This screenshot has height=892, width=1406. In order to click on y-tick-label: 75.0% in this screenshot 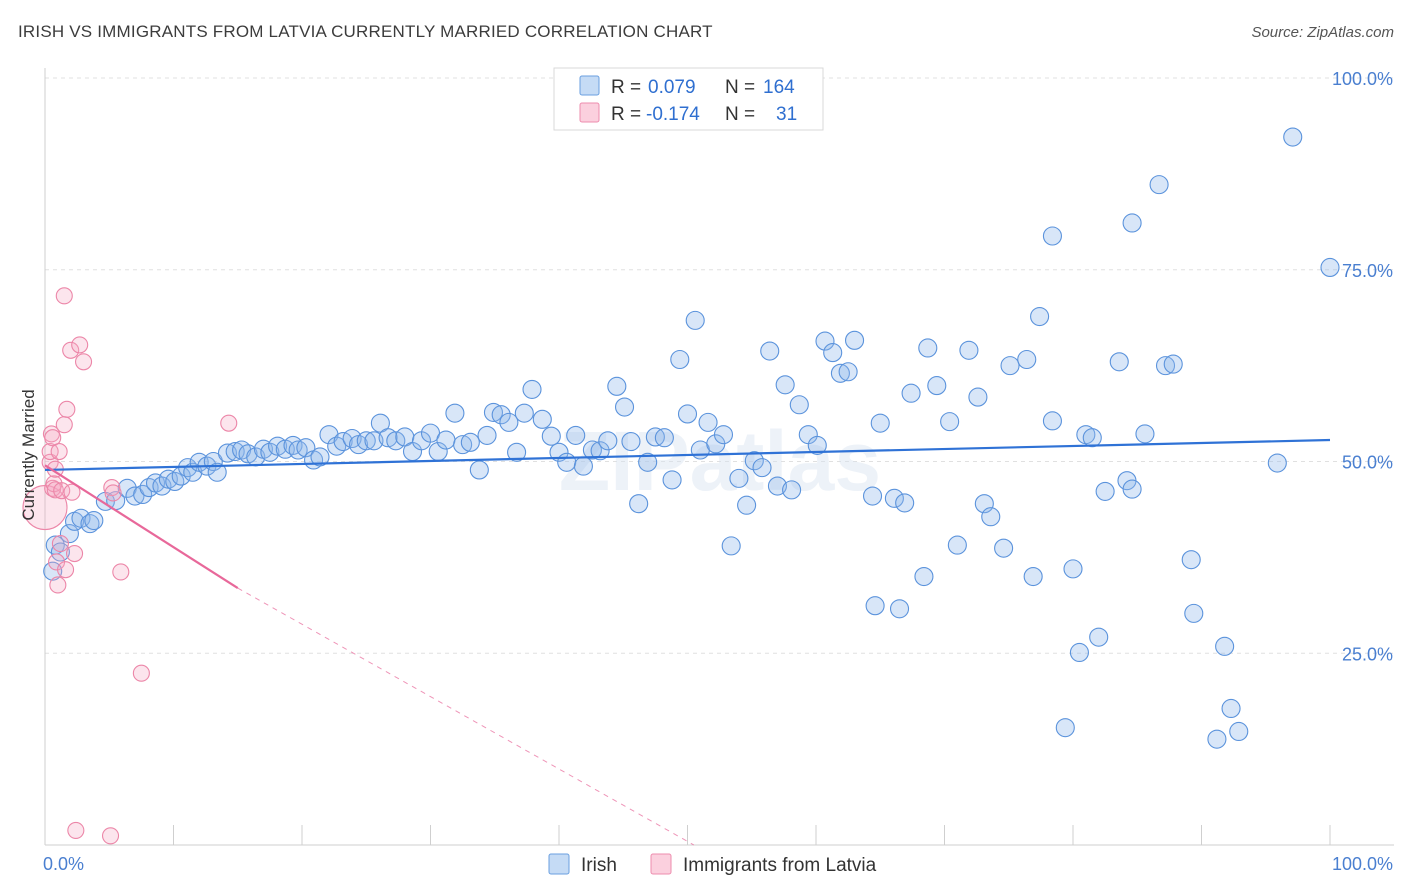, I will do `click(1367, 271)`.